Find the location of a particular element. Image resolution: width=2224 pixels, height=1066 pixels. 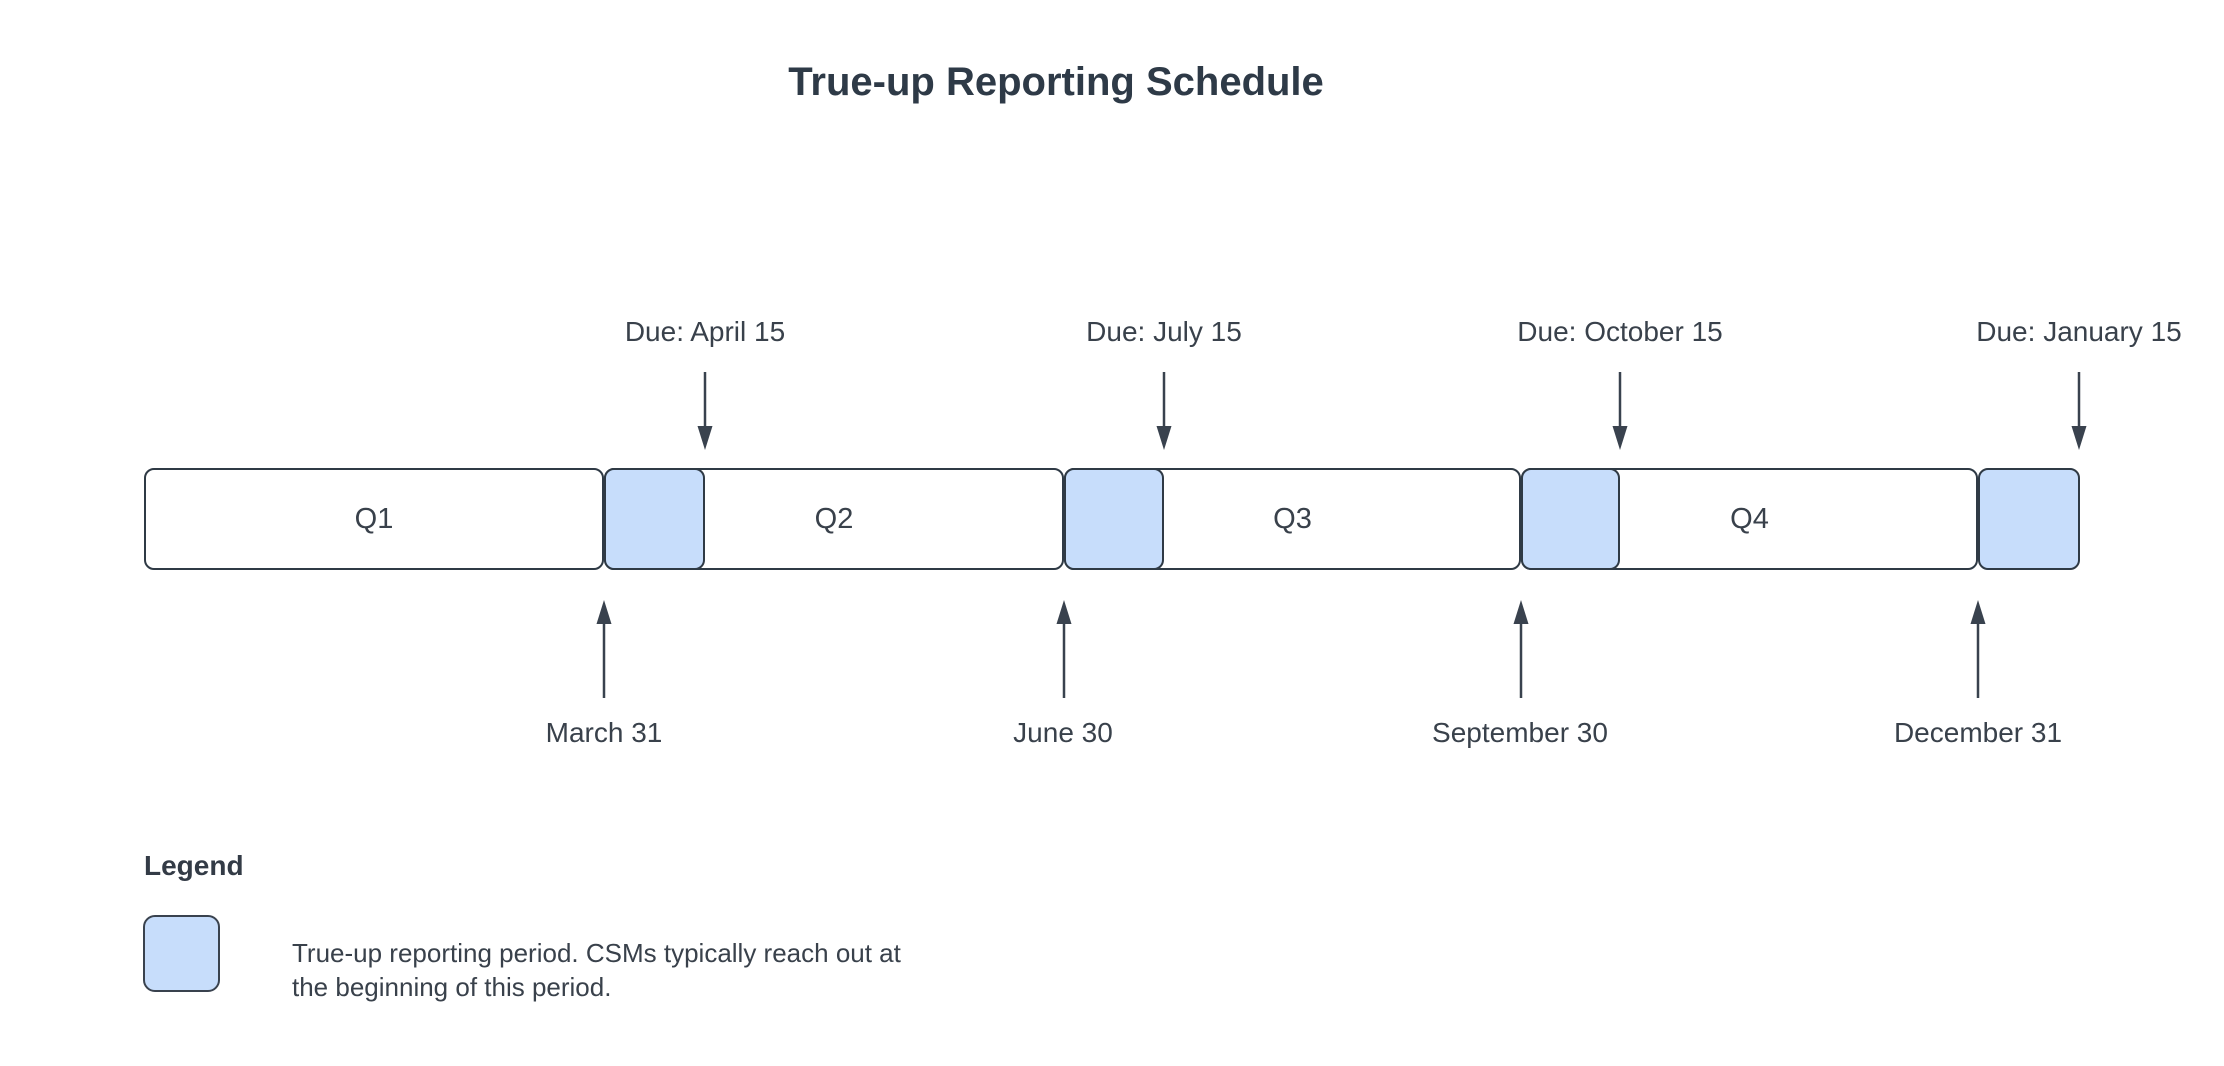

due-label-july: Due: July 15 is located at coordinates (1164, 331).